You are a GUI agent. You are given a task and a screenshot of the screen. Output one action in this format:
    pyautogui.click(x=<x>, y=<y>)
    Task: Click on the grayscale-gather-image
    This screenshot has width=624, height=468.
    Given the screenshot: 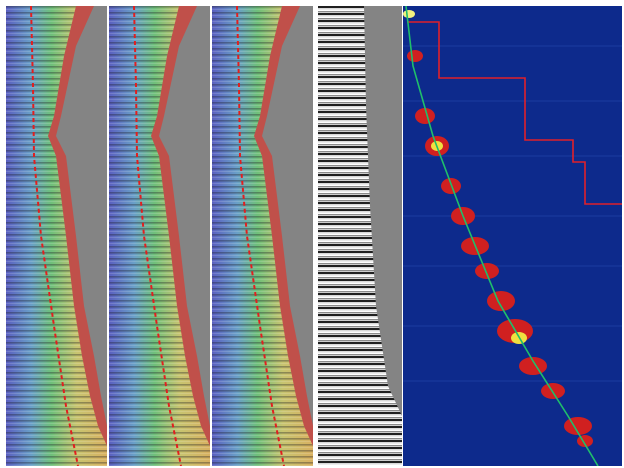 What is the action you would take?
    pyautogui.click(x=360, y=236)
    